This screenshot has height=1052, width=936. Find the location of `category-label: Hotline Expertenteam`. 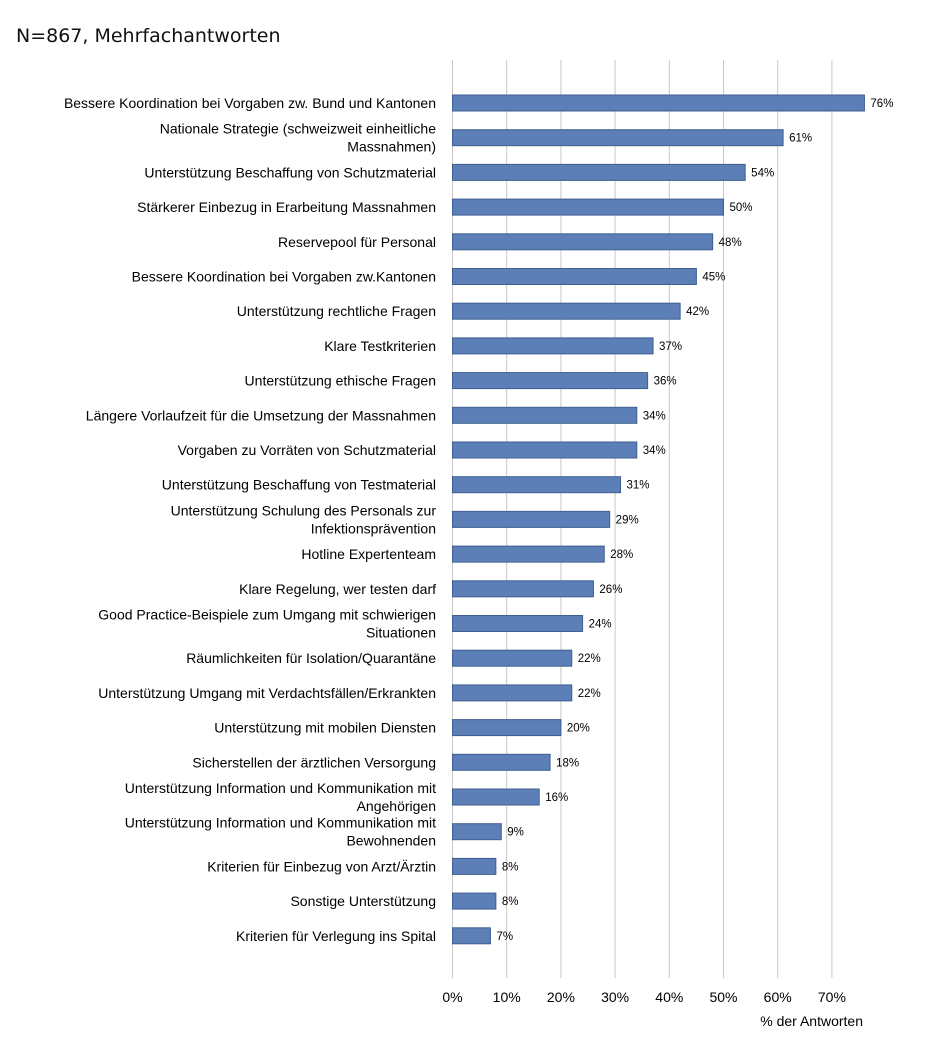

category-label: Hotline Expertenteam is located at coordinates (368, 554).